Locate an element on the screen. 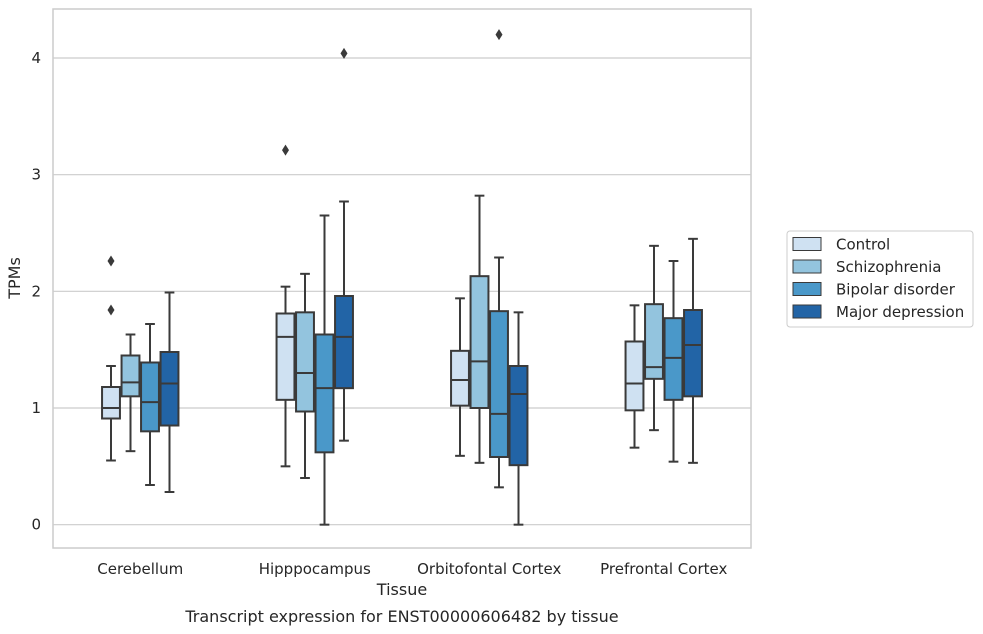  x-axis-label: Tissue is located at coordinates (401, 589).